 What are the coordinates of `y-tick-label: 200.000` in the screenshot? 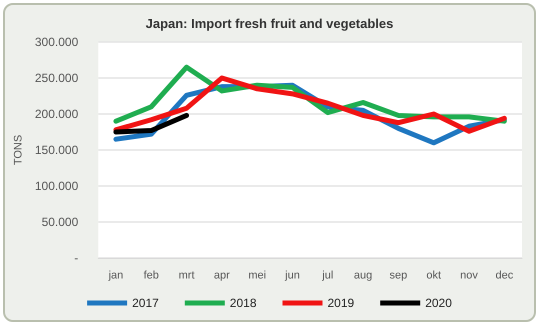 It's located at (56, 114).